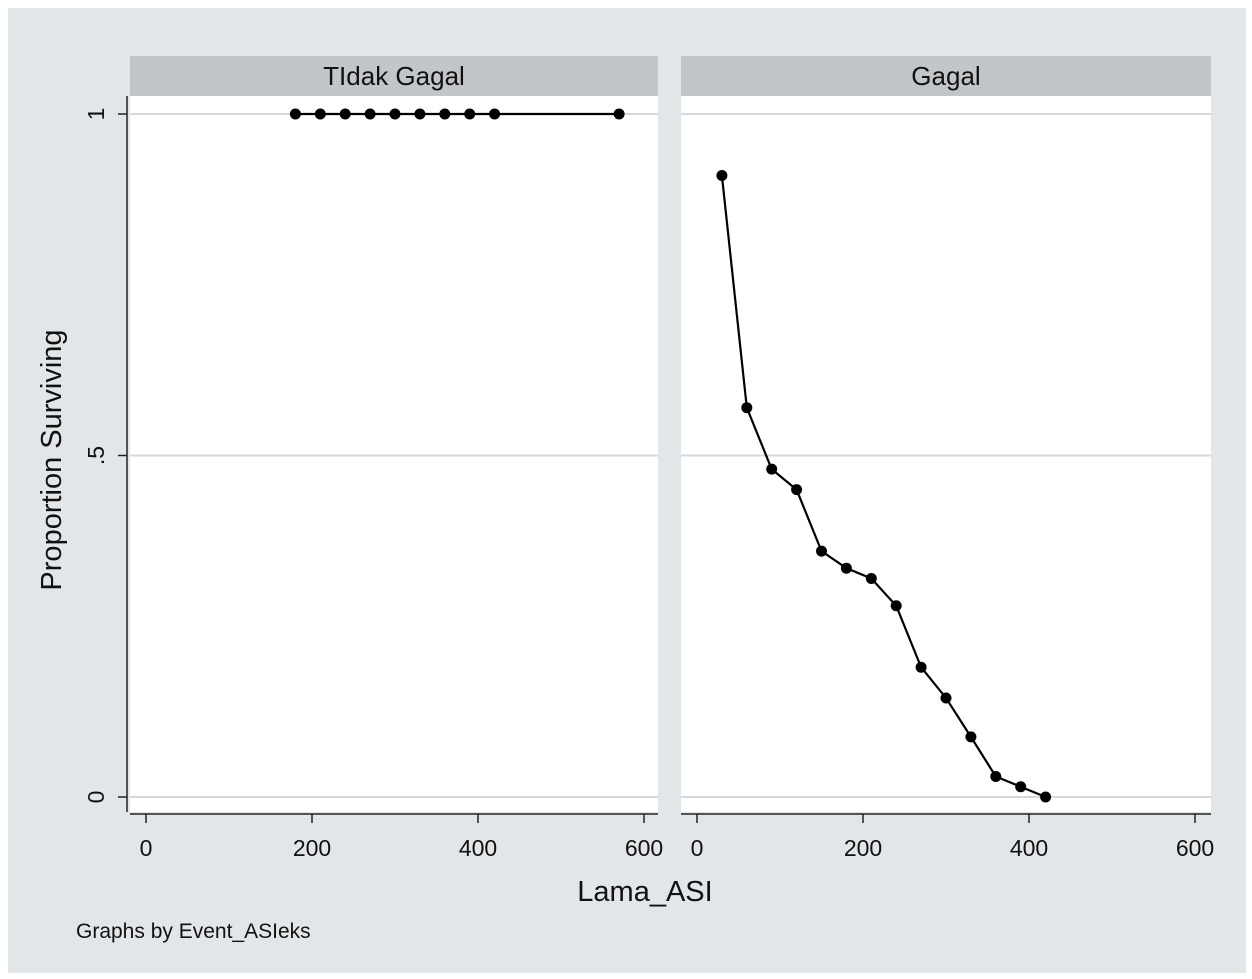 This screenshot has height=979, width=1252. Describe the element at coordinates (193, 931) in the screenshot. I see `graphs-by-note: Graphs by Event_ASIeks` at that location.